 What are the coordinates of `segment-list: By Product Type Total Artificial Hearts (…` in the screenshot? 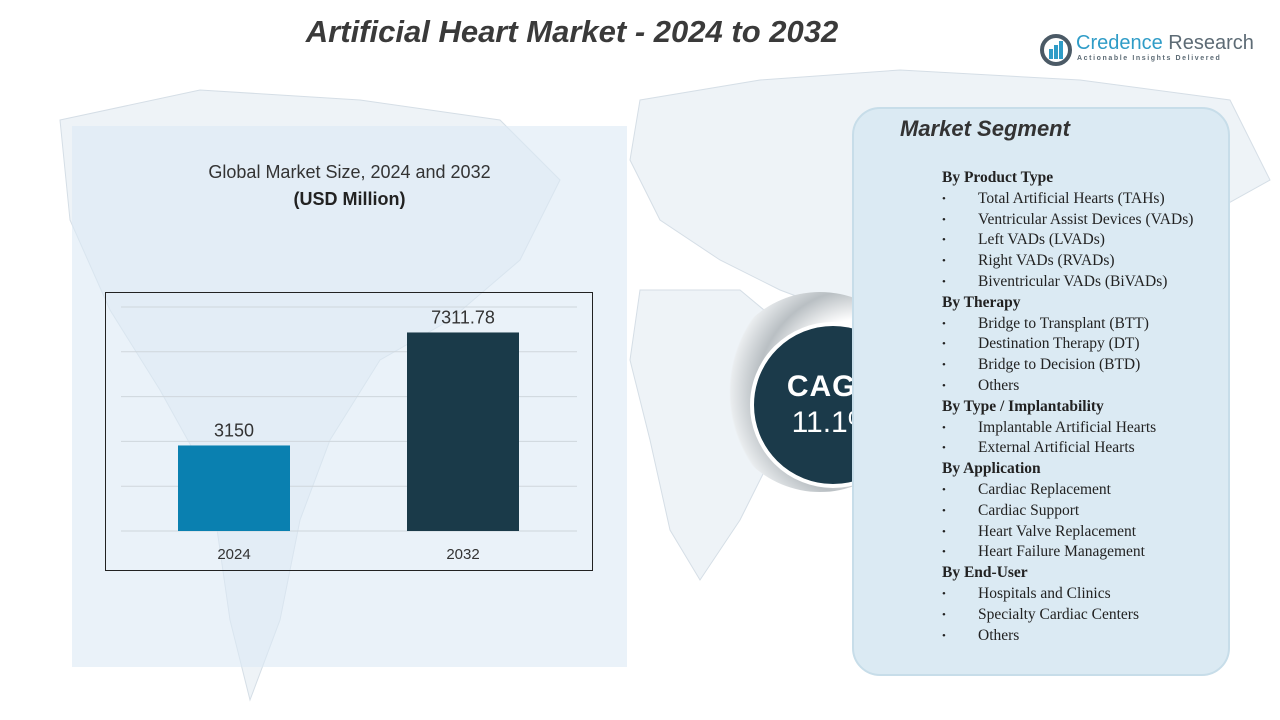 It's located at (1067, 407).